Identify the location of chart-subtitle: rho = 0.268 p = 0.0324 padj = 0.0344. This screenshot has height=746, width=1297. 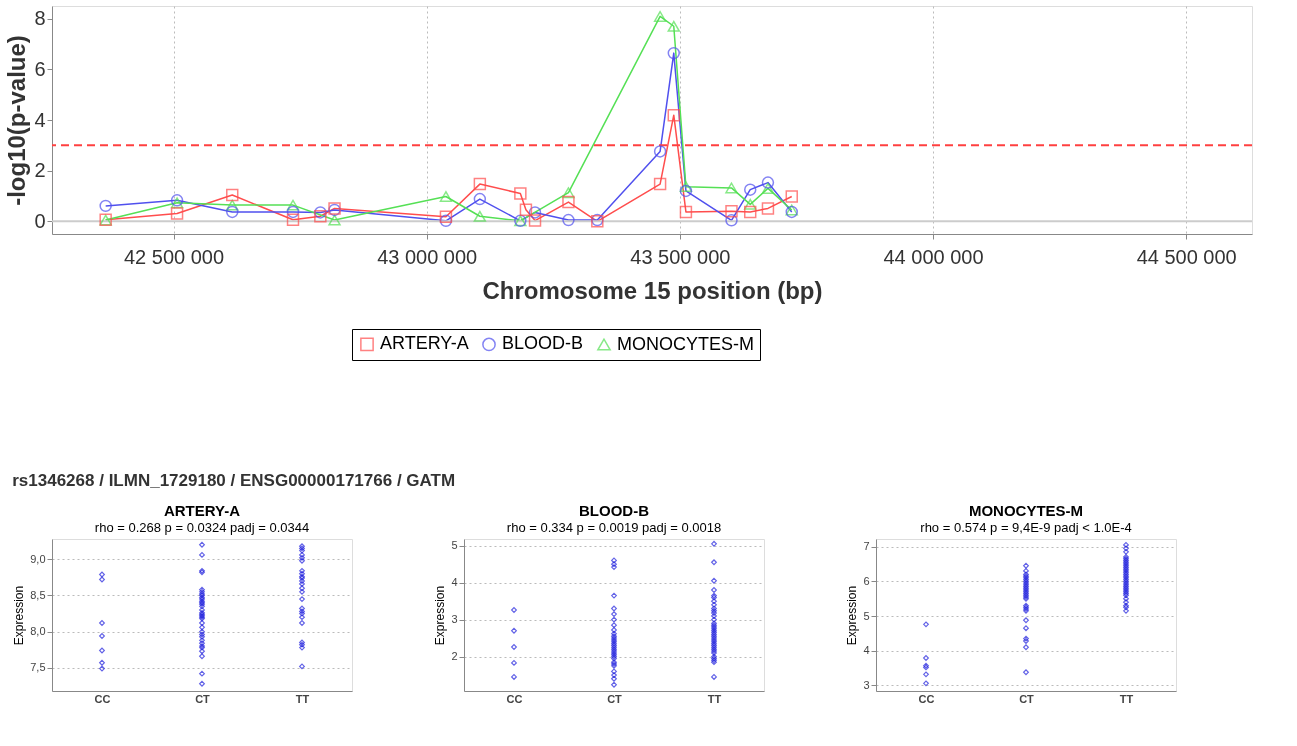
(202, 527).